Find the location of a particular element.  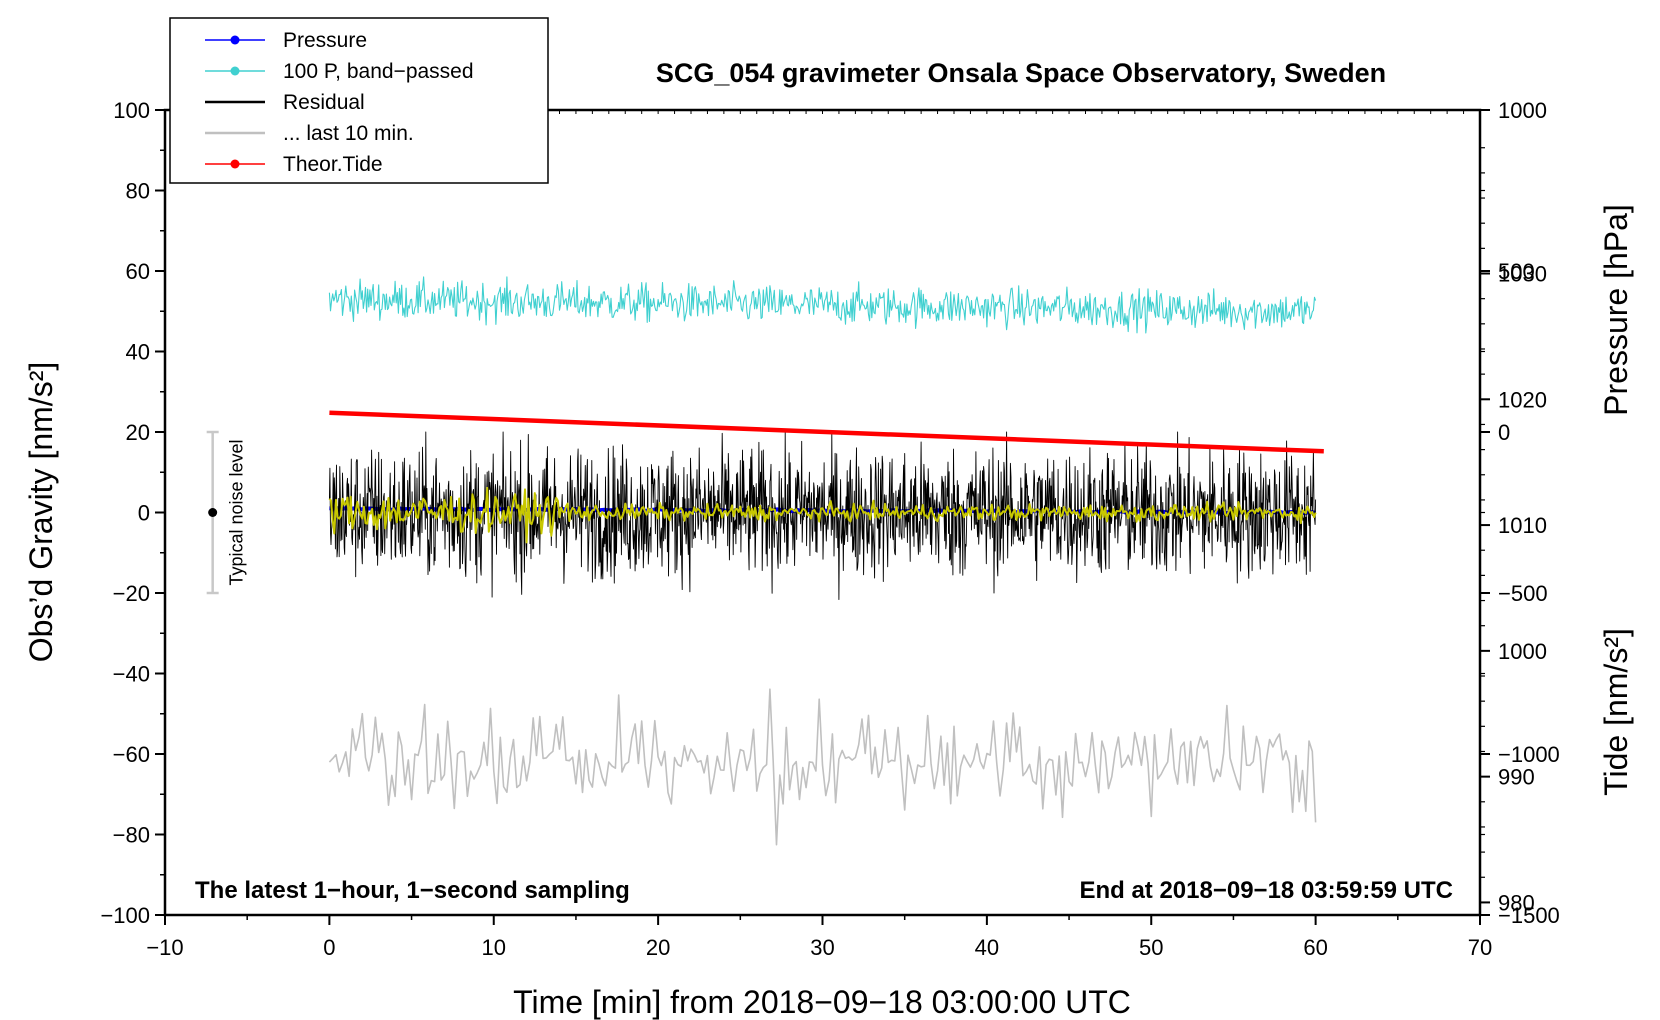

y-axis-label-tide: Tide [nm/s²] is located at coordinates (1616, 712).